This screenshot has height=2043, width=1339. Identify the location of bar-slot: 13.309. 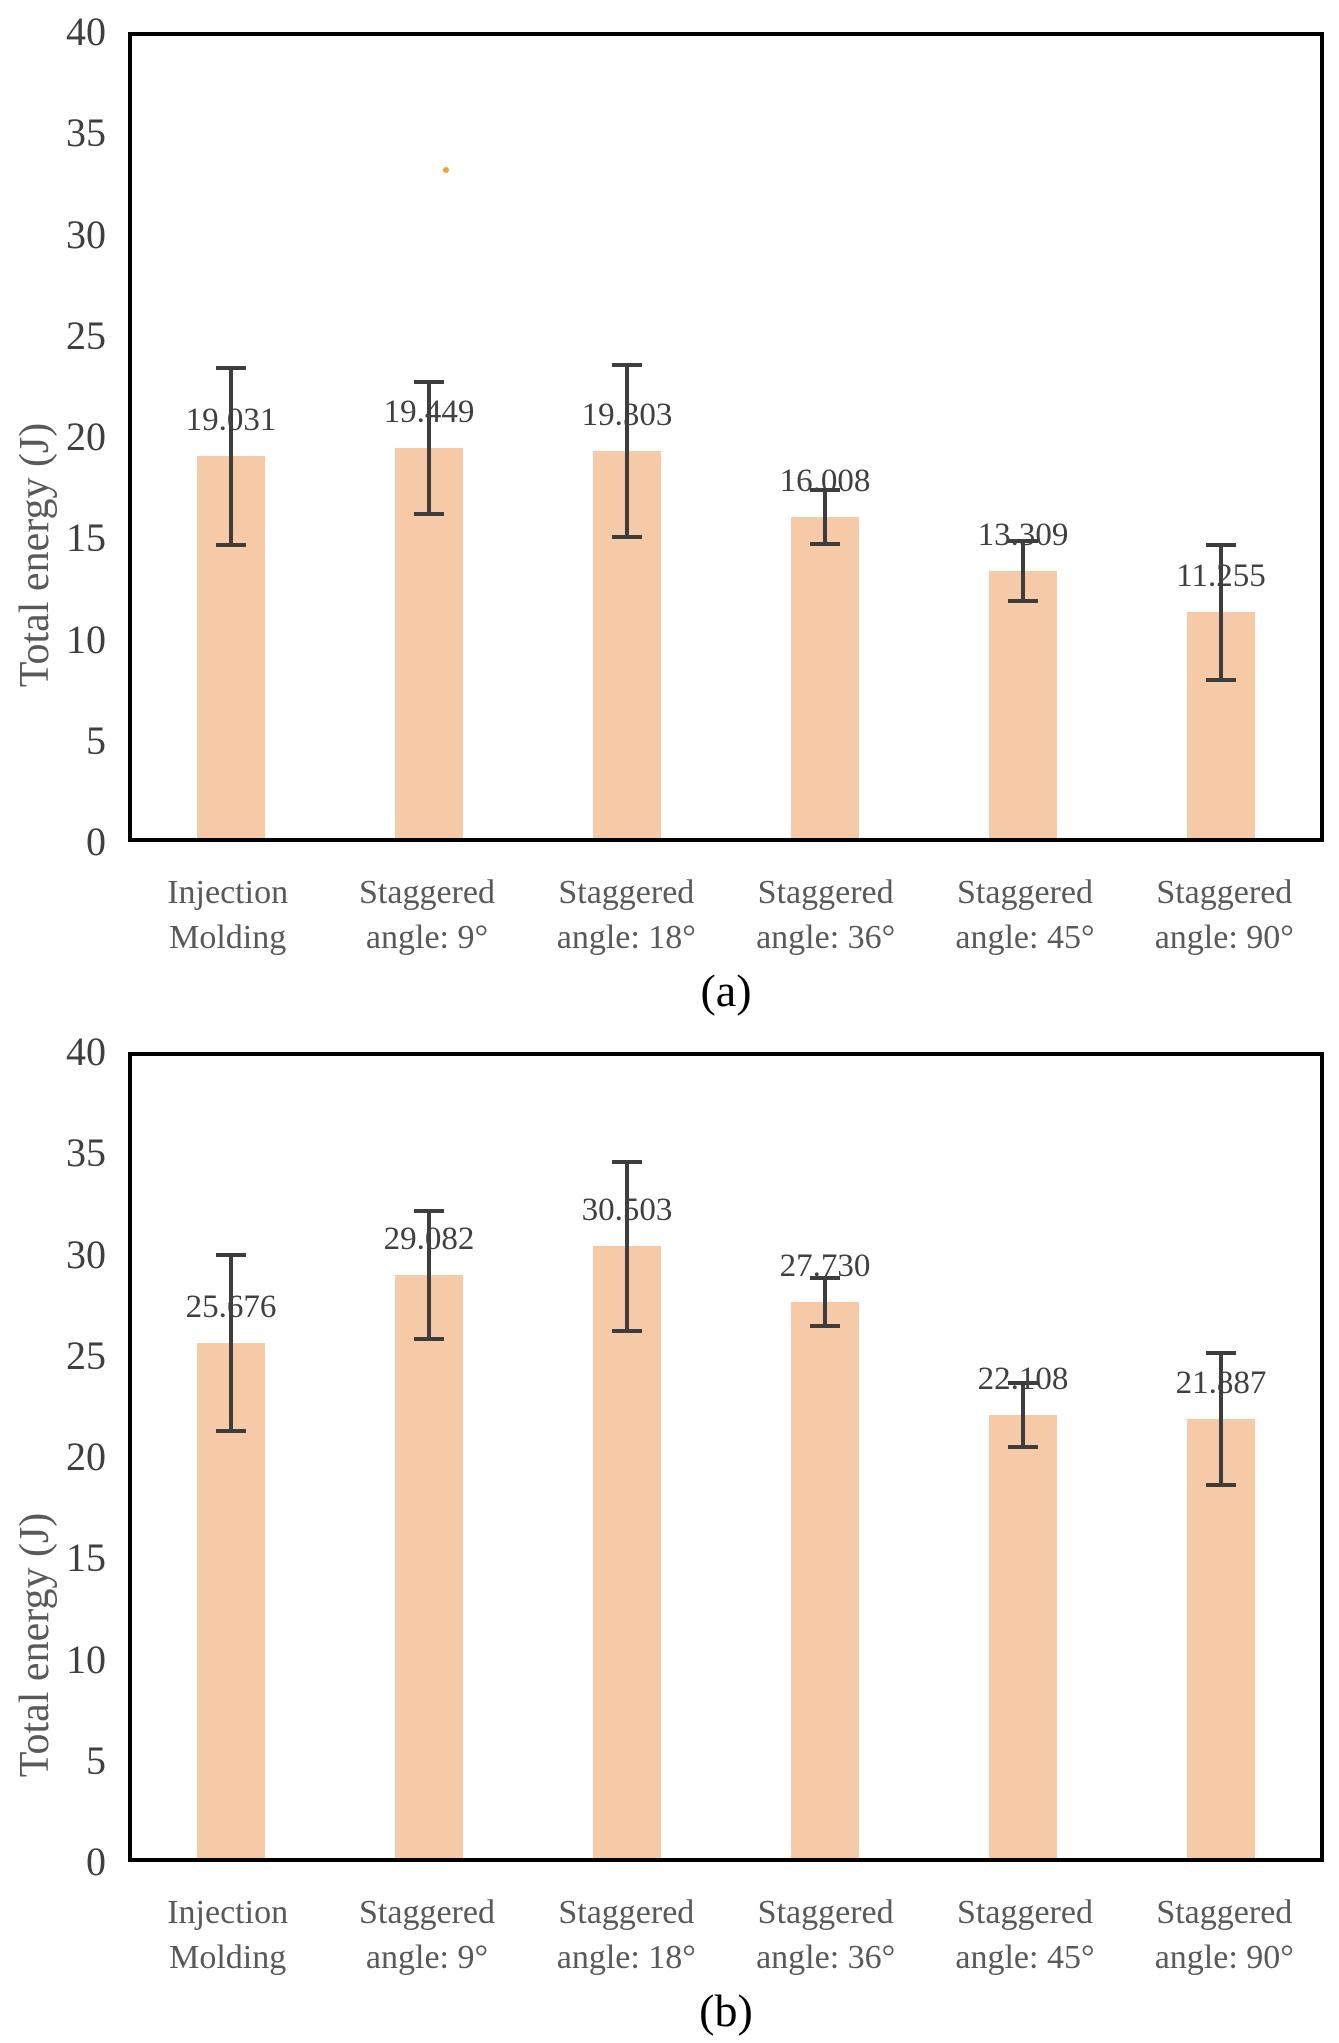
(1023, 437).